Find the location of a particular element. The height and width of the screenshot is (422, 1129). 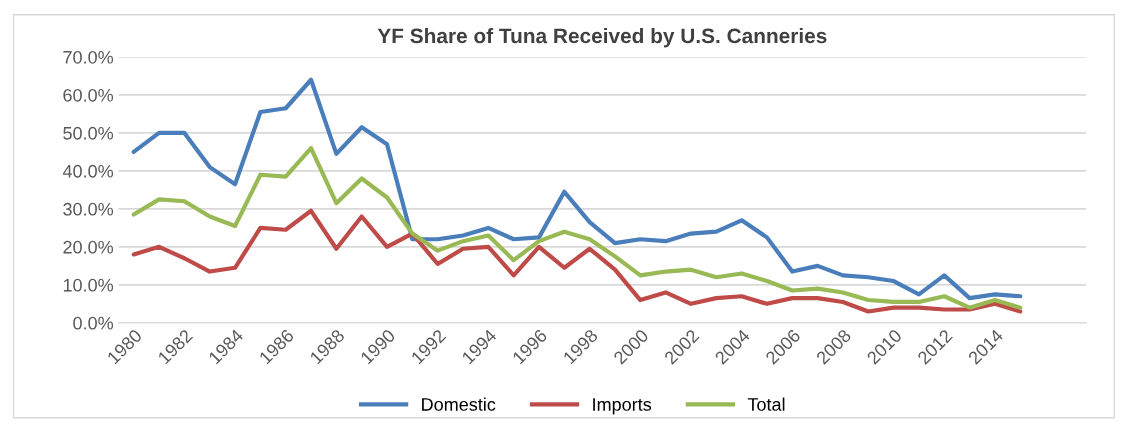

chart-title: YF Share of Tuna Received by U.S. Canneries is located at coordinates (602, 37).